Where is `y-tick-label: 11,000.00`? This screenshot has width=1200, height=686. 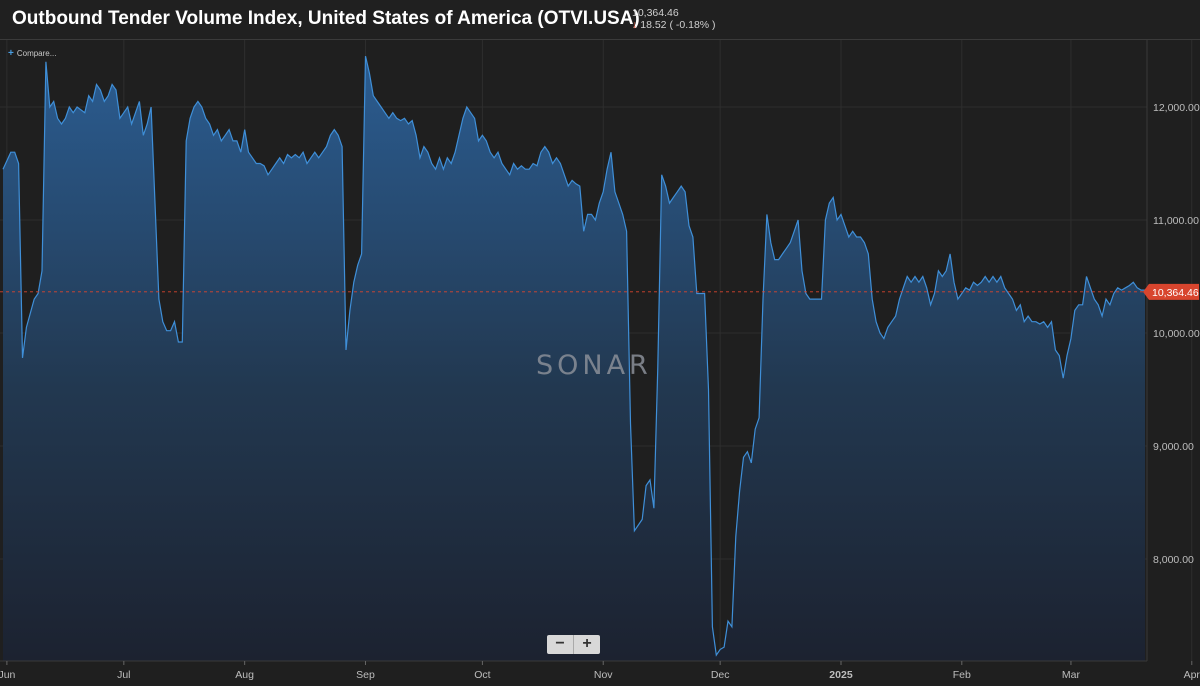
y-tick-label: 11,000.00 is located at coordinates (1176, 221).